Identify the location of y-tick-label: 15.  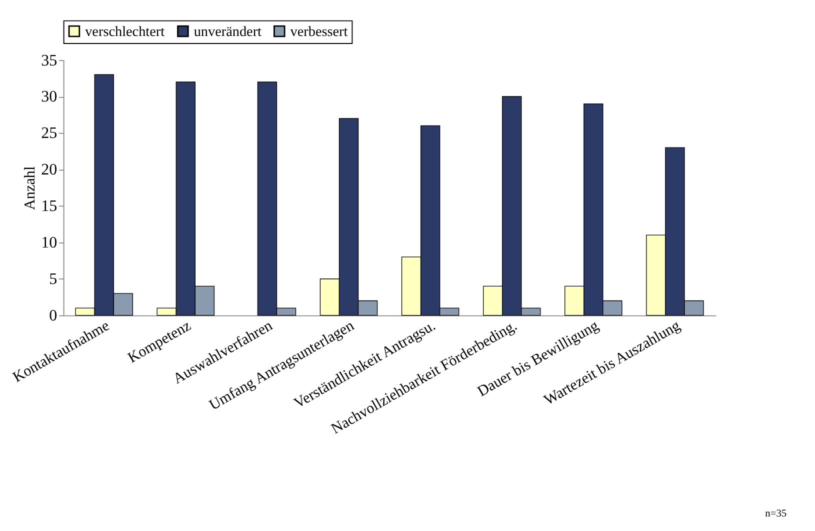
(49, 207).